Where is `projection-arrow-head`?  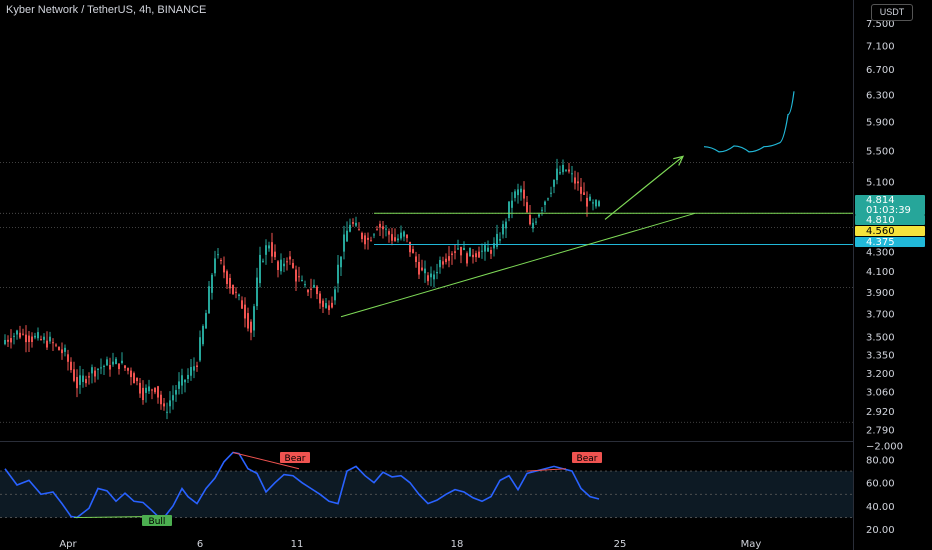
projection-arrow-head is located at coordinates (679, 160).